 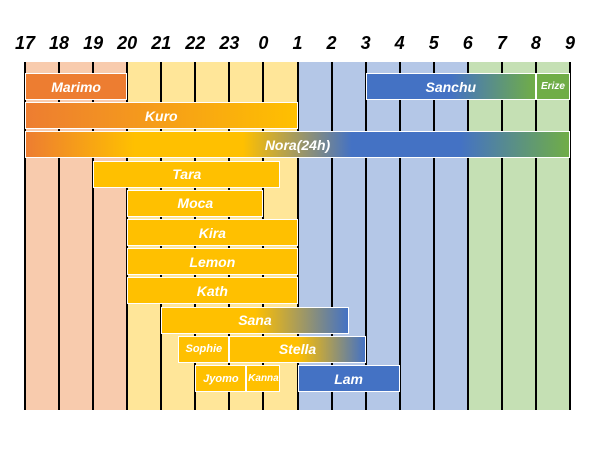 I want to click on hour-label: 5, so click(x=433, y=43).